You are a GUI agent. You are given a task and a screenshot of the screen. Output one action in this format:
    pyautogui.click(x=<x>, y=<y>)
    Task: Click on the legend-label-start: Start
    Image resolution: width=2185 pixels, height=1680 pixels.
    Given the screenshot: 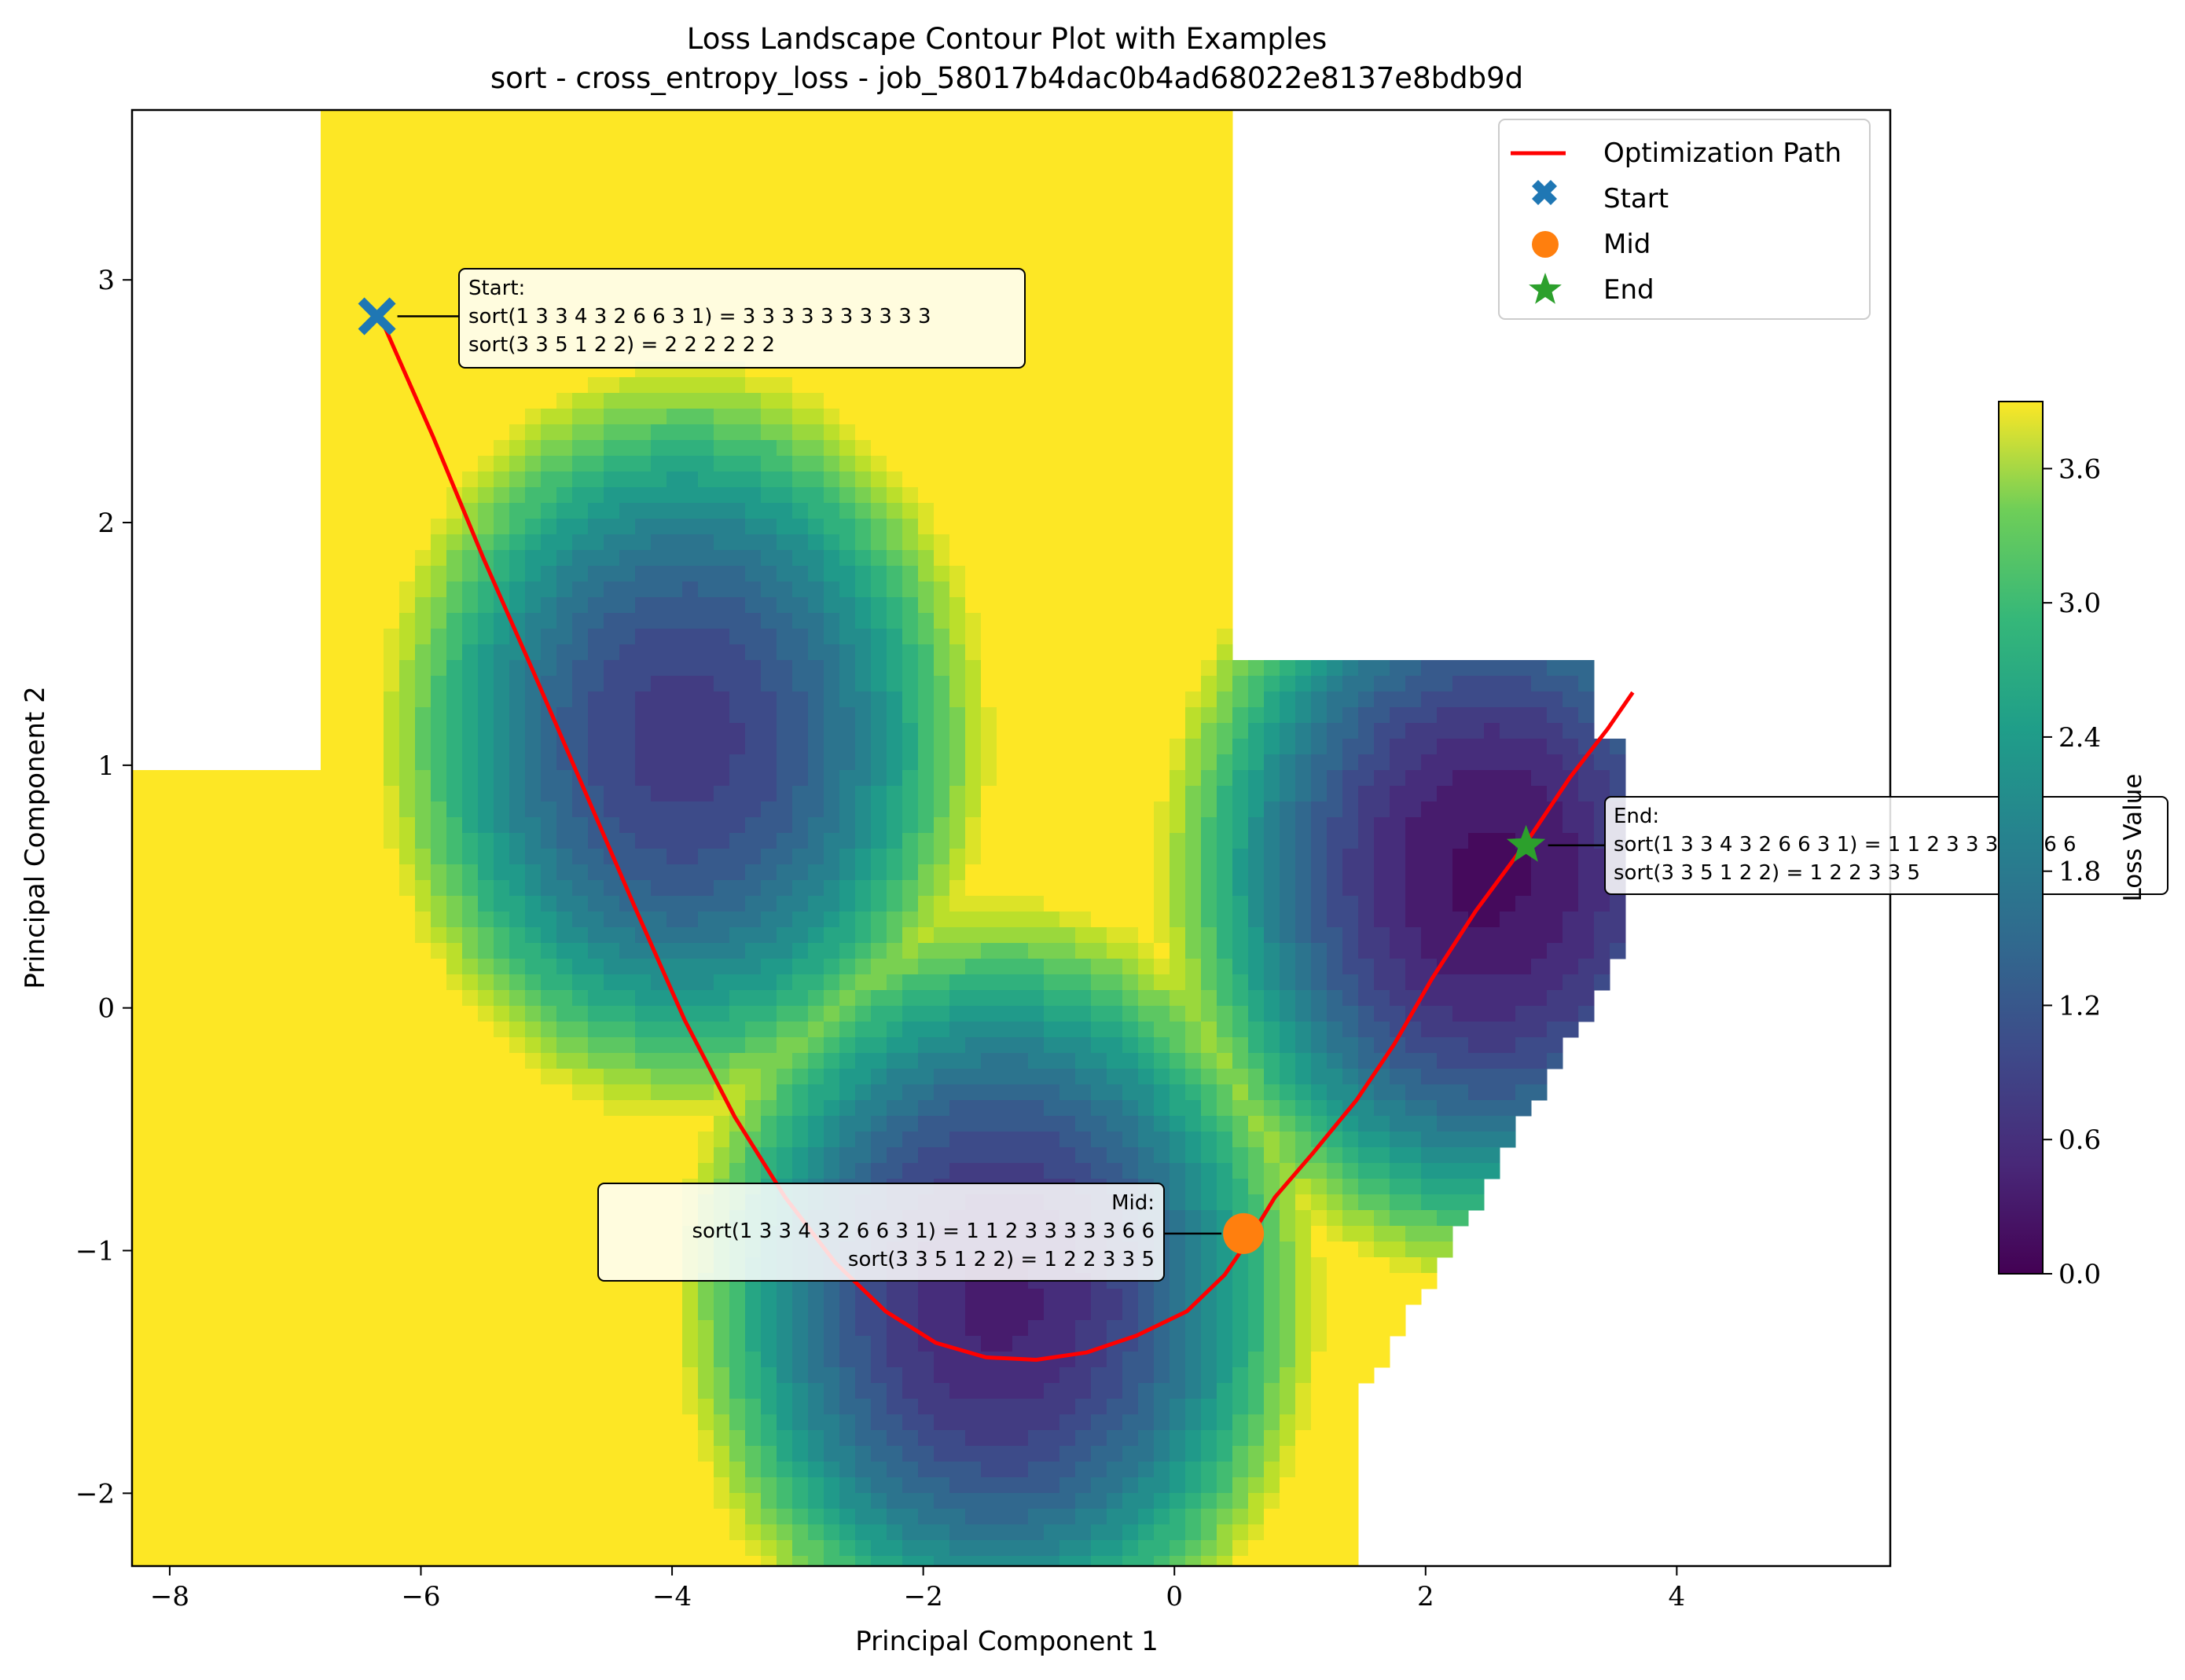 What is the action you would take?
    pyautogui.click(x=1636, y=199)
    